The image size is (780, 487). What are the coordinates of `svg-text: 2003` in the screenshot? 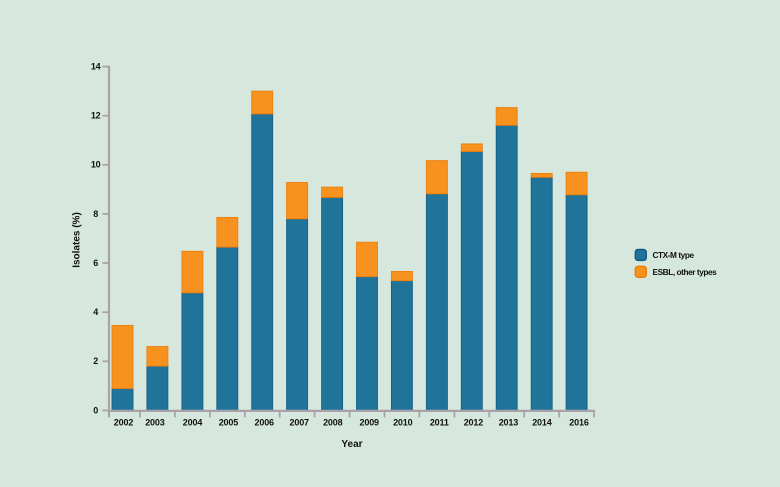 It's located at (155, 423).